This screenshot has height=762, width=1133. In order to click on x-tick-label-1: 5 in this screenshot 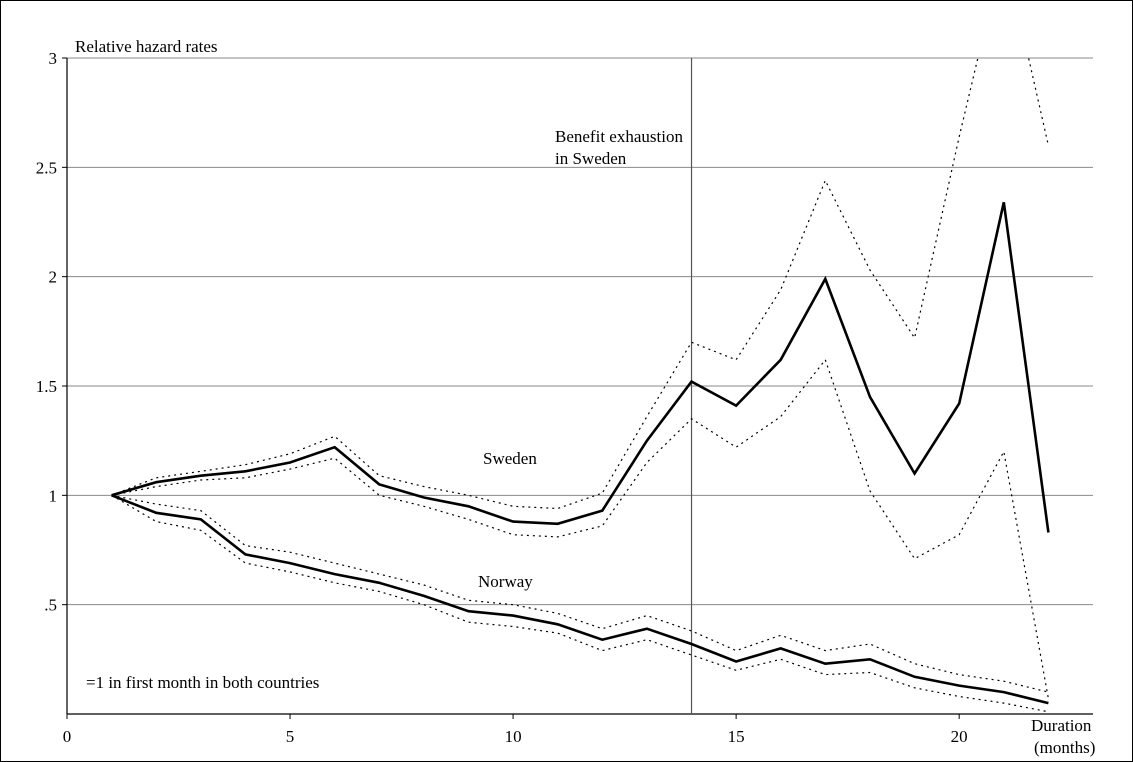, I will do `click(290, 736)`.